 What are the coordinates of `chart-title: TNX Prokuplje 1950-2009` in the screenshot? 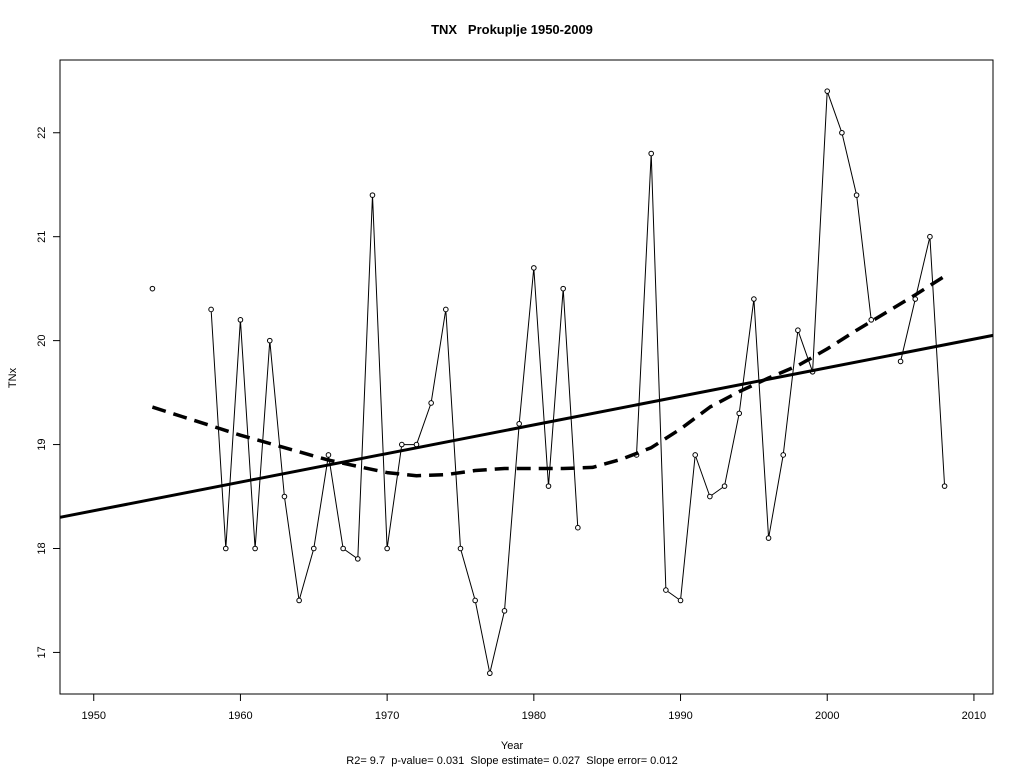 It's located at (512, 29).